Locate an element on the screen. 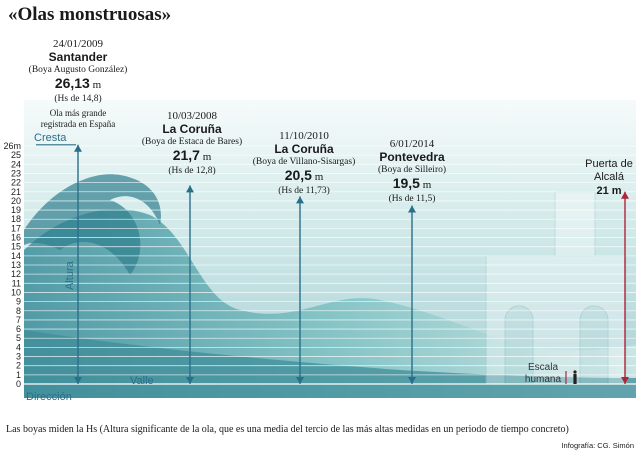 This screenshot has height=456, width=644. wave-buoy: (Boya de Estaca de Bares) is located at coordinates (192, 142).